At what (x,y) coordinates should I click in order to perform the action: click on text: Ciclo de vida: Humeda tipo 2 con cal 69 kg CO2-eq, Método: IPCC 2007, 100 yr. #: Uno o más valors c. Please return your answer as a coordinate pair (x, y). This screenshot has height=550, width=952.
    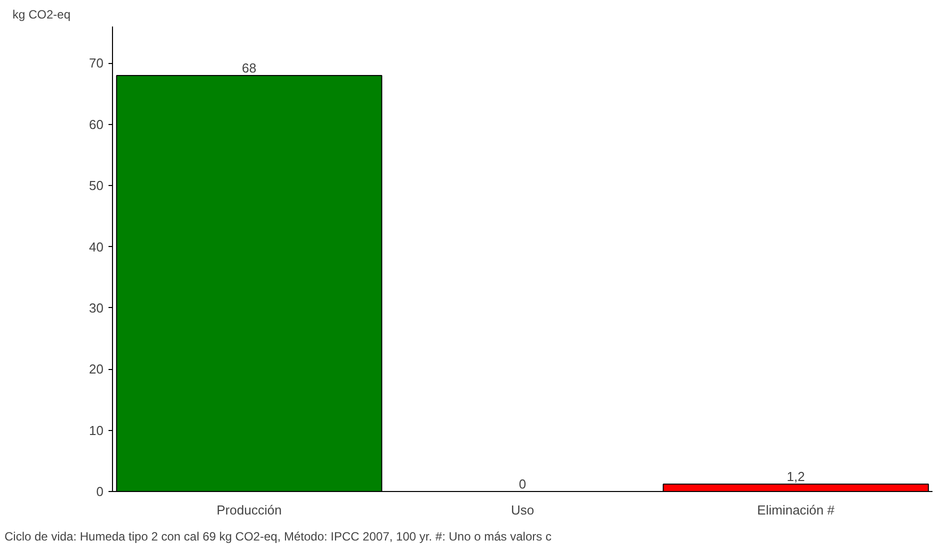
    Looking at the image, I should click on (278, 537).